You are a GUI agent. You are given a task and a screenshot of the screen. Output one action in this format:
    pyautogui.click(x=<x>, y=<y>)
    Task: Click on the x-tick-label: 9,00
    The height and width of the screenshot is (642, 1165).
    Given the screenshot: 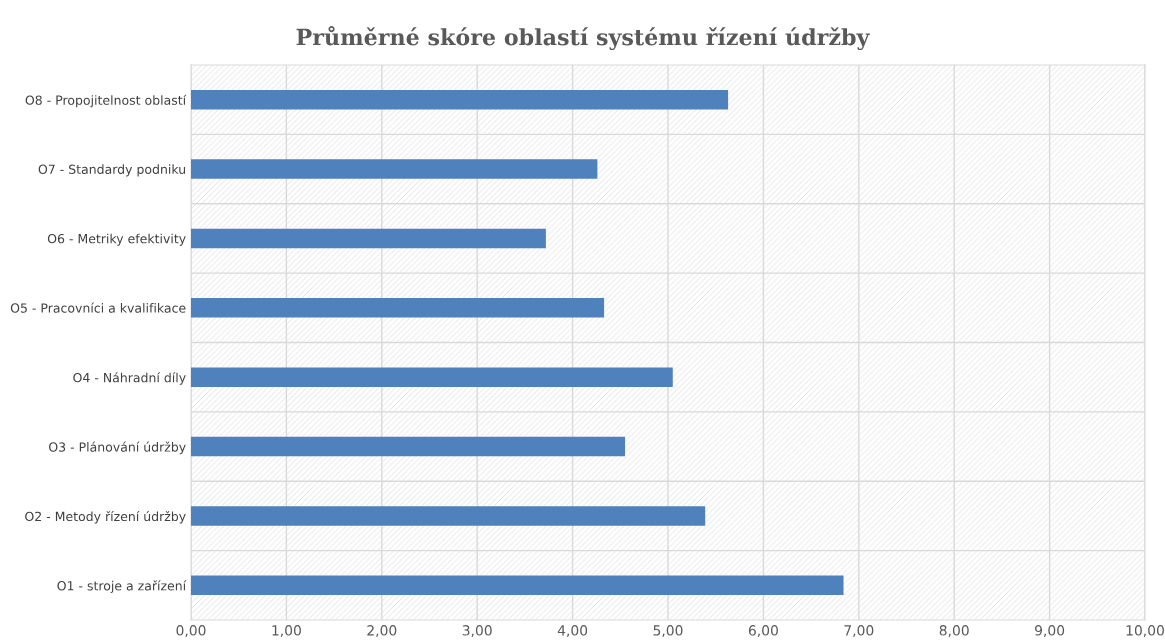 What is the action you would take?
    pyautogui.click(x=1050, y=631)
    